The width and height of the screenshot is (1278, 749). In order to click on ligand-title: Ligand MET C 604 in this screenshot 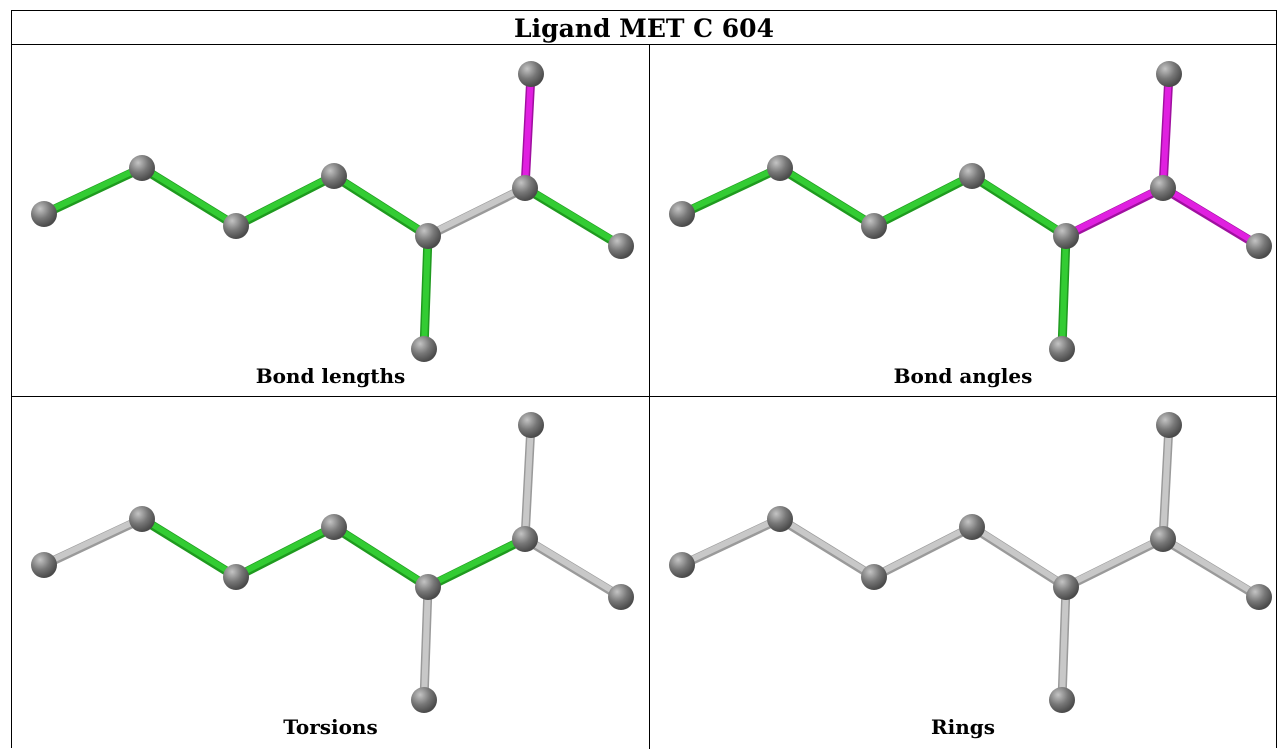, I will do `click(644, 28)`.